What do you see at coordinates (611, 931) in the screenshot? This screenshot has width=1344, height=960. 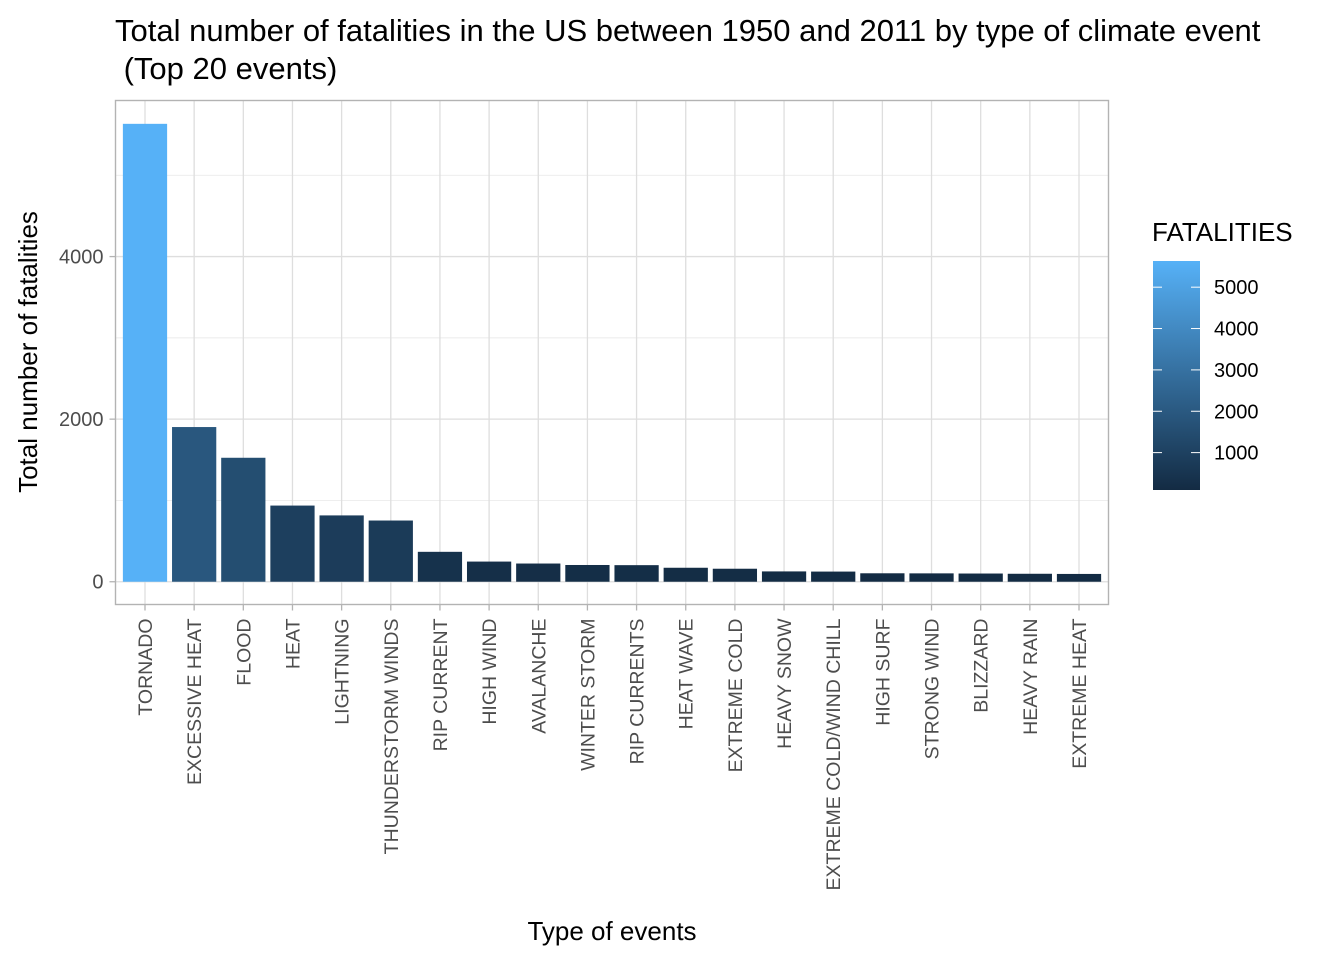 I see `x-axis-title: Type of events` at bounding box center [611, 931].